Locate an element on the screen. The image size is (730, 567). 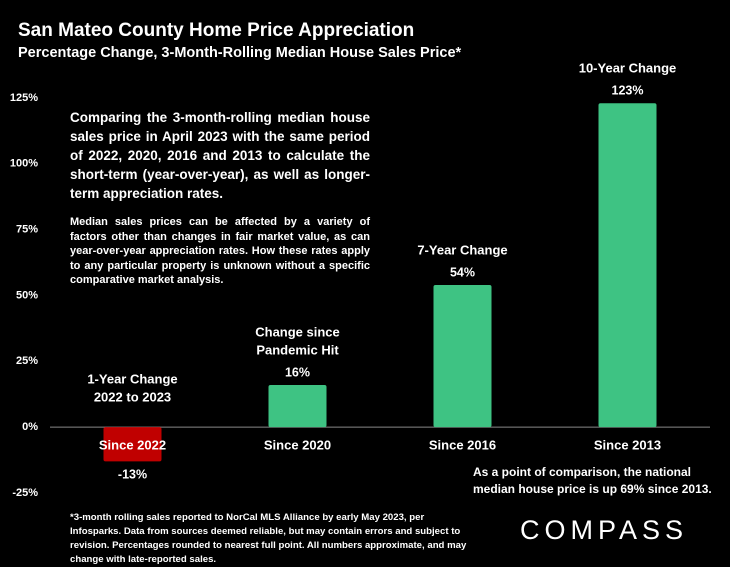
x-tick-label: Since 2020 is located at coordinates (297, 445).